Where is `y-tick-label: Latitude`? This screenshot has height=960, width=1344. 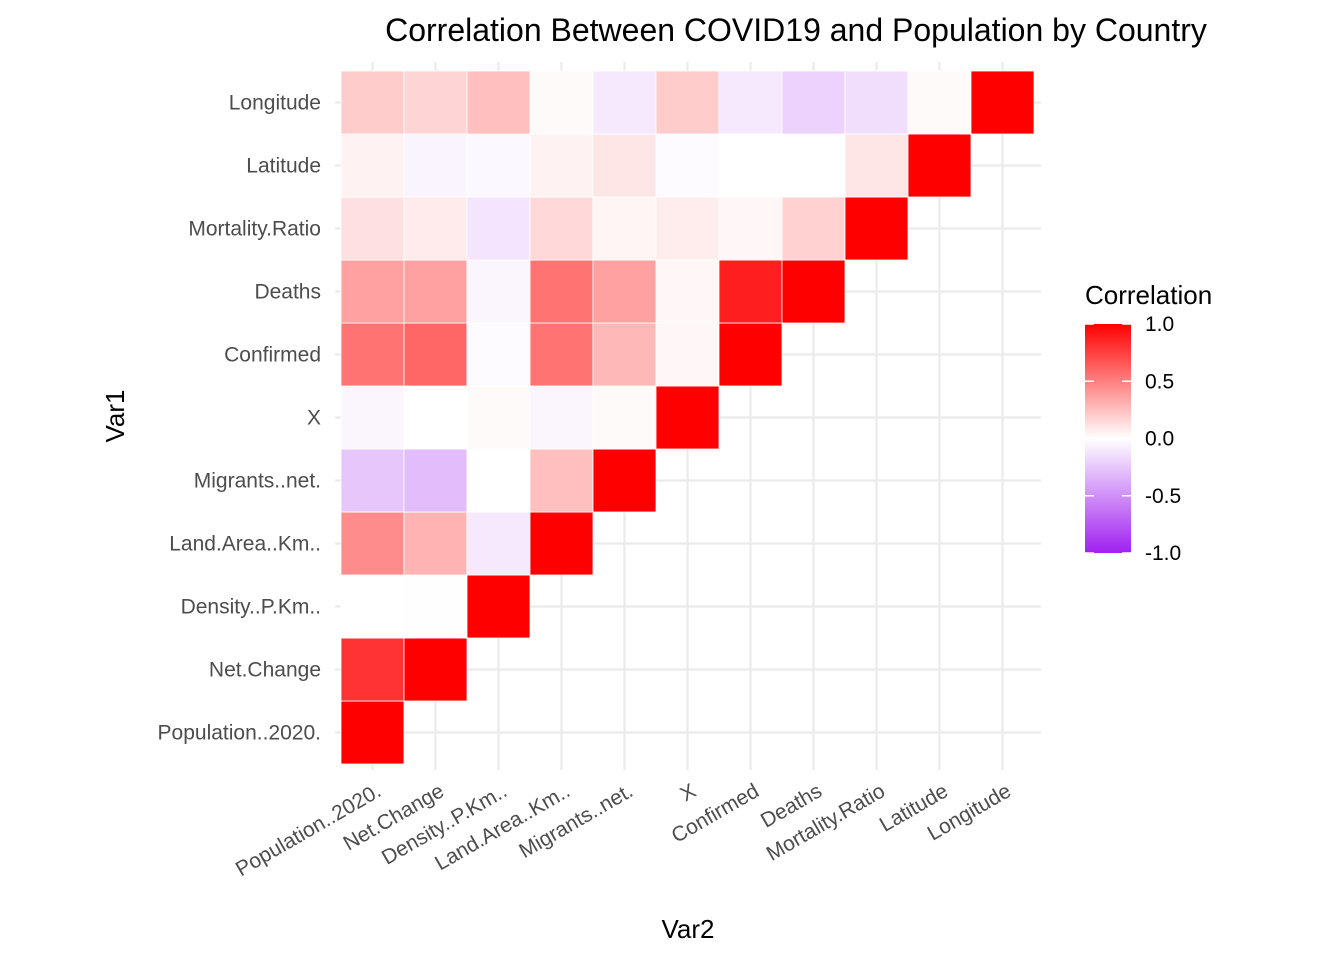 y-tick-label: Latitude is located at coordinates (283, 166).